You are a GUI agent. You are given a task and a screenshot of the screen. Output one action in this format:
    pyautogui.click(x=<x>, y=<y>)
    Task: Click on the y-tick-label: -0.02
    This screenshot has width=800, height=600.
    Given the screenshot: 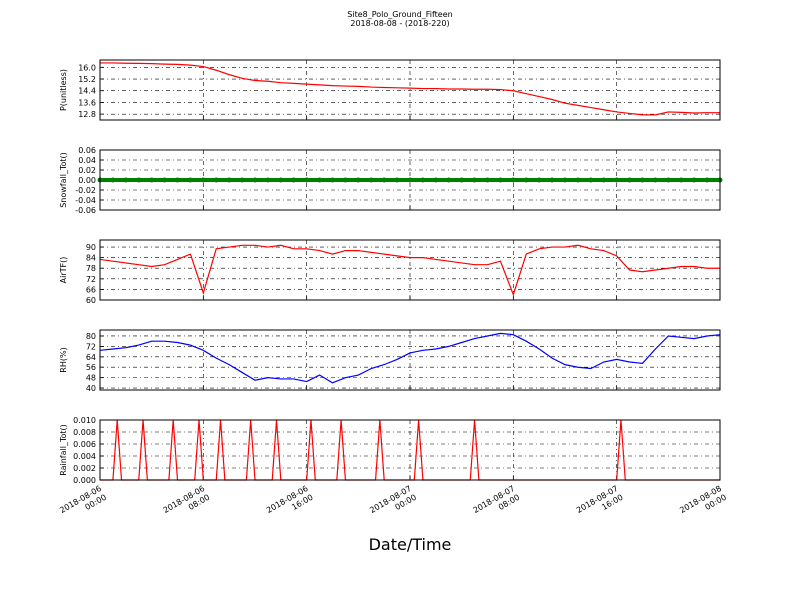 What is the action you would take?
    pyautogui.click(x=85, y=190)
    